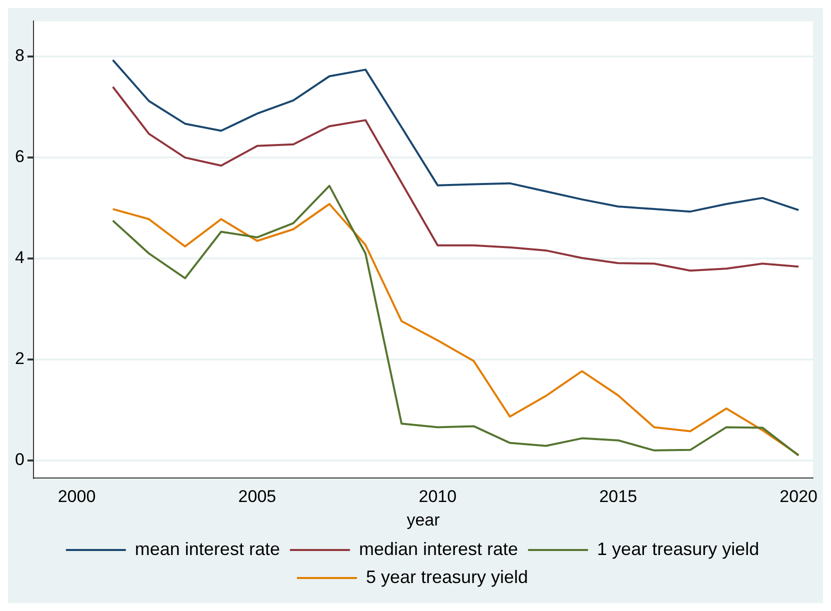 The width and height of the screenshot is (831, 611). I want to click on y-tick-label: 2, so click(19, 358).